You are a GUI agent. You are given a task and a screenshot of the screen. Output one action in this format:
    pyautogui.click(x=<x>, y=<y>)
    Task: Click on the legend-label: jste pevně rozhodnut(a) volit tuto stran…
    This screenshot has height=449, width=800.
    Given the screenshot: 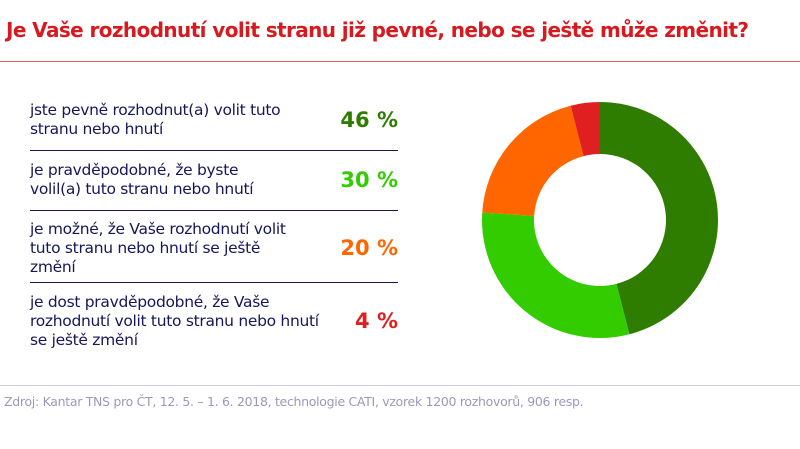 What is the action you would take?
    pyautogui.click(x=155, y=119)
    